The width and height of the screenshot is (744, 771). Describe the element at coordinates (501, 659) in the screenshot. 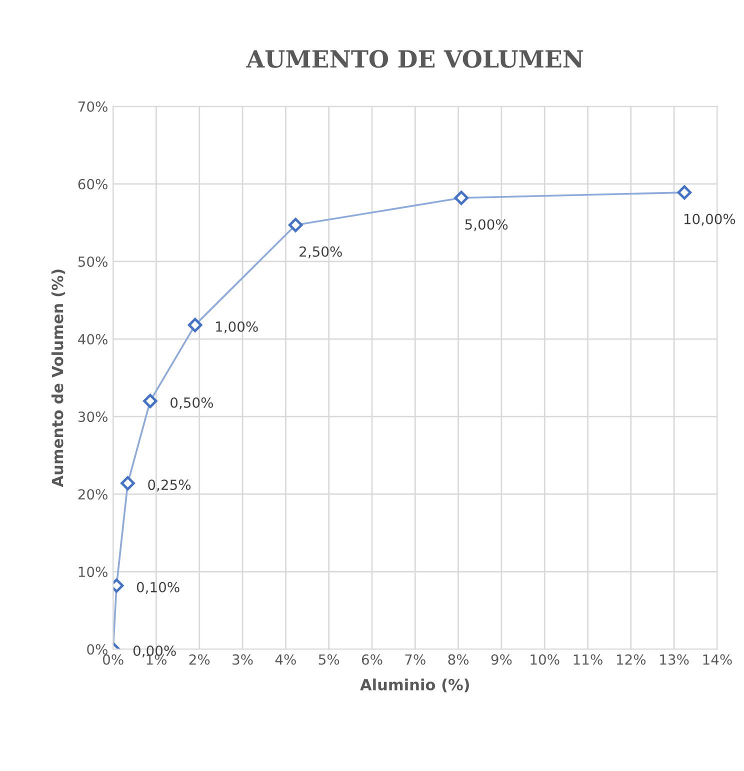

I see `x-tick-label: 9%` at that location.